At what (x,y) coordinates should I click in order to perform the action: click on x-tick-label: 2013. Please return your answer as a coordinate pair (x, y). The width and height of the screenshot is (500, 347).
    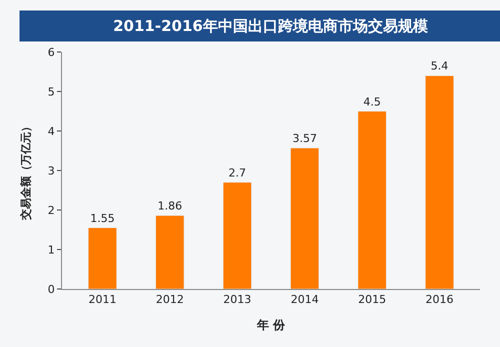
    Looking at the image, I should click on (237, 299).